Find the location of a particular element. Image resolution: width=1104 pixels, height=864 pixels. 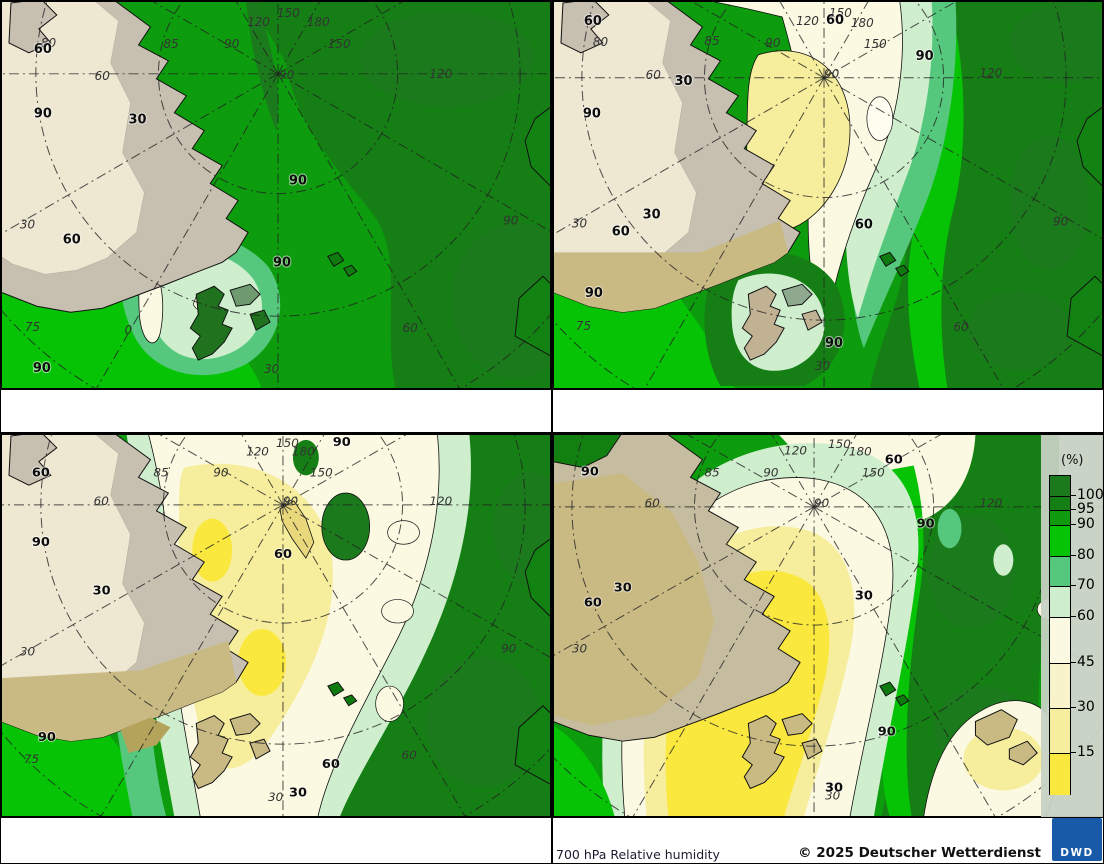

color-legend: (%) 100 95 90 80 70 60 45 30 15 is located at coordinates (1072, 626).